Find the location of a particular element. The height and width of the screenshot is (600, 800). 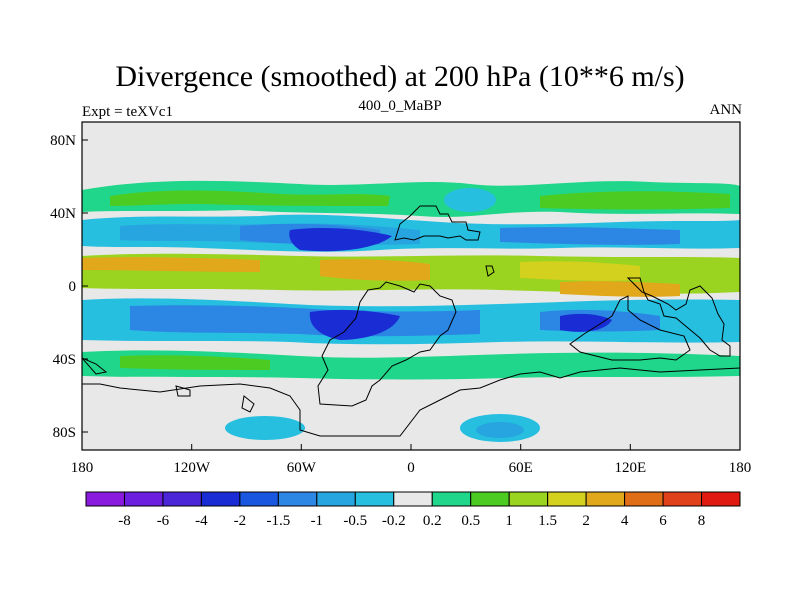

colorbar-label: 0.5 is located at coordinates (470, 521).